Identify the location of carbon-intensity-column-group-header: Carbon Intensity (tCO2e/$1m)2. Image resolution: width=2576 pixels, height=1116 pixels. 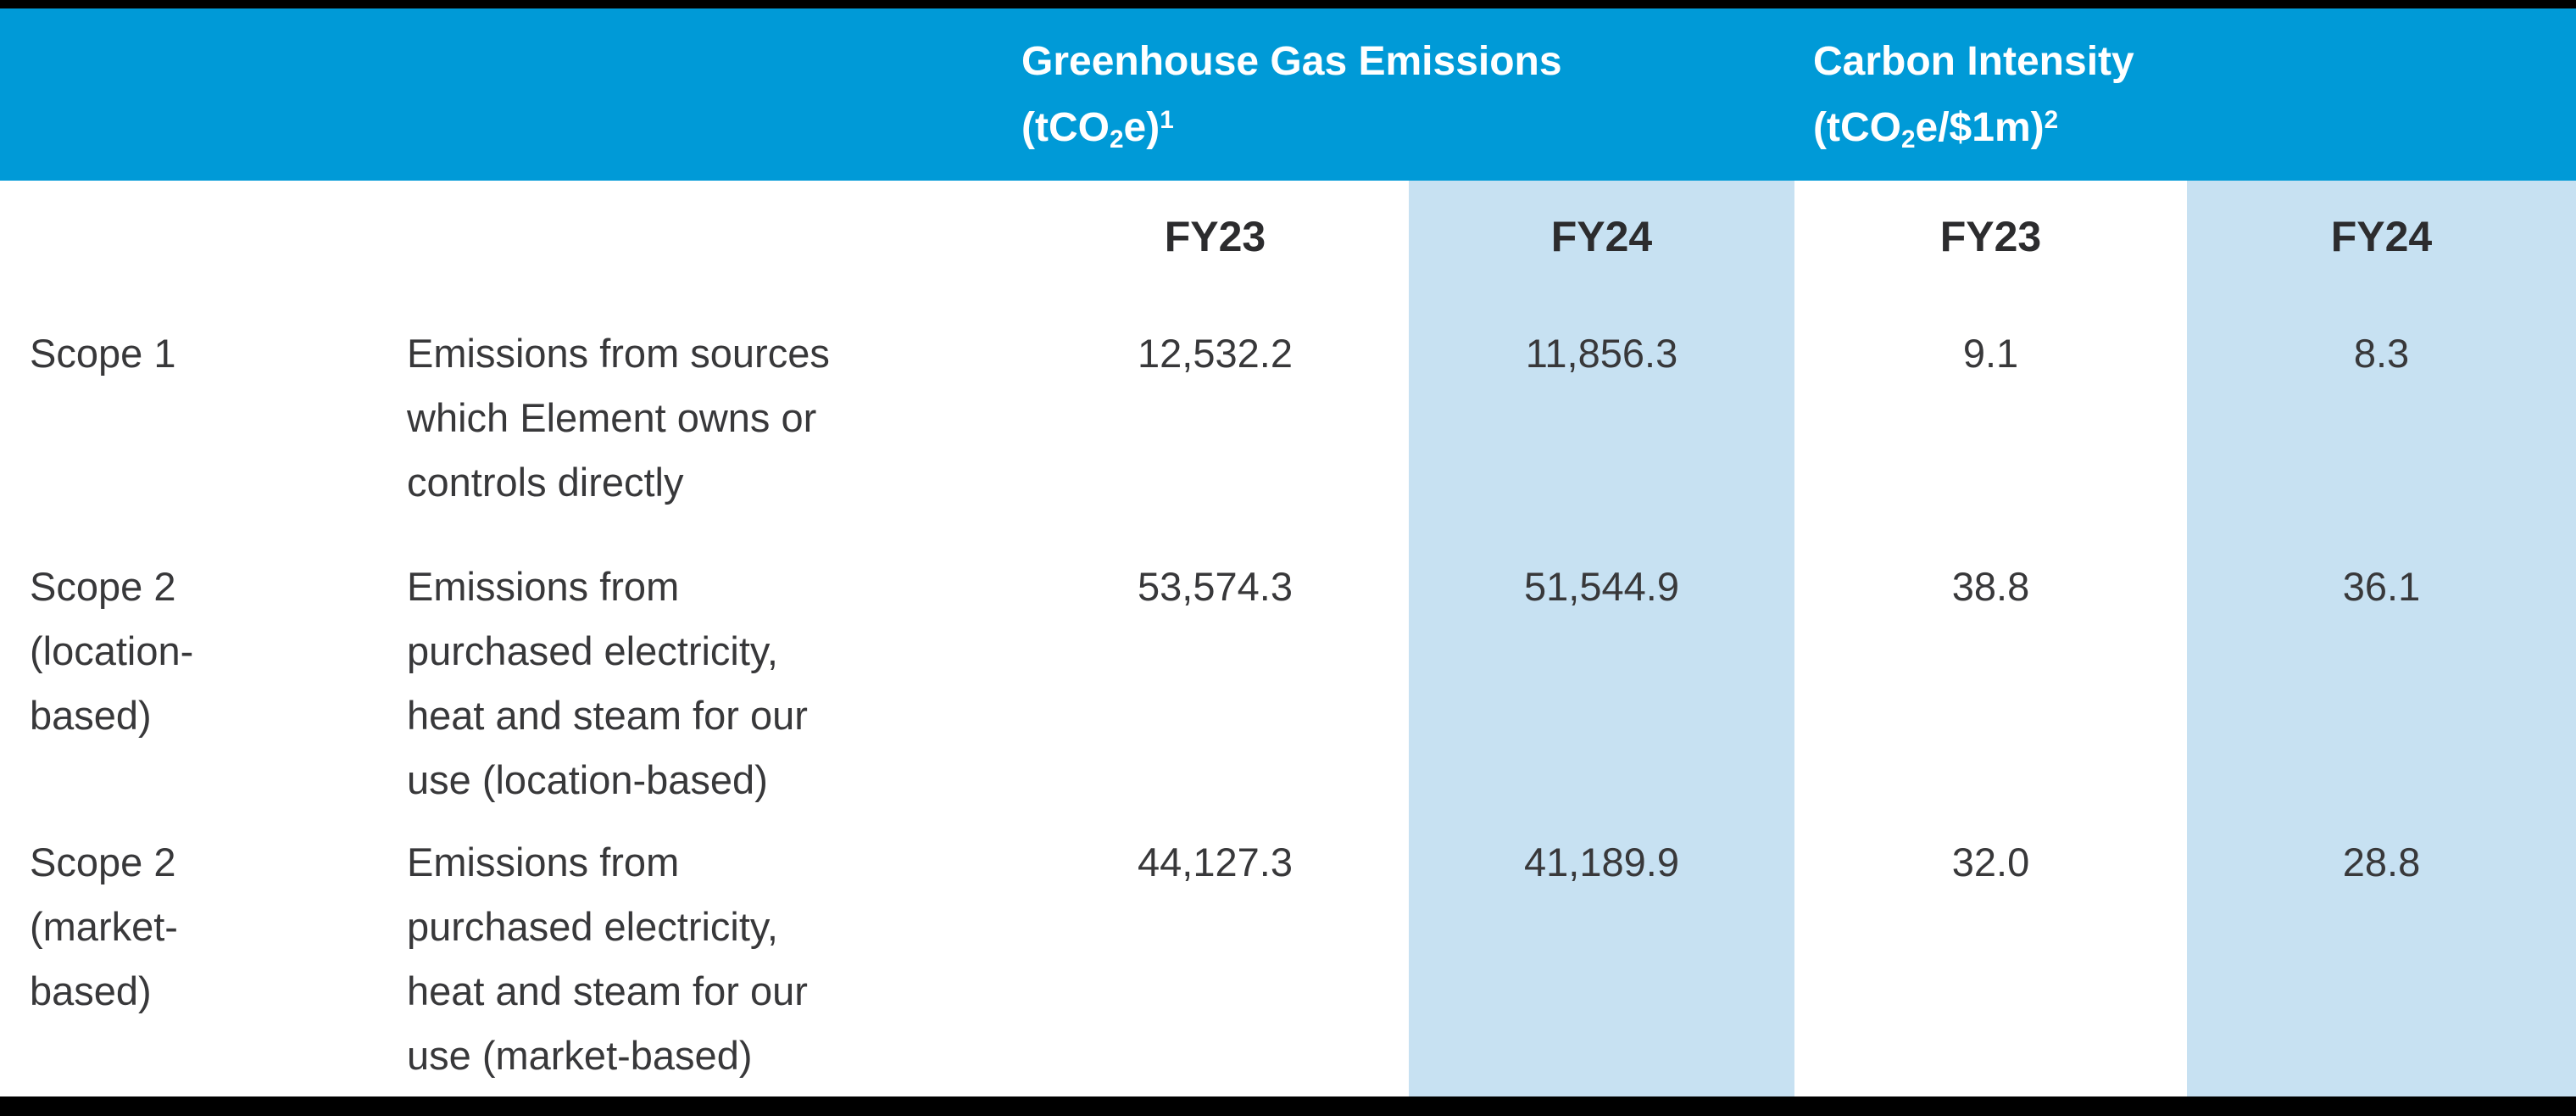
(2185, 94).